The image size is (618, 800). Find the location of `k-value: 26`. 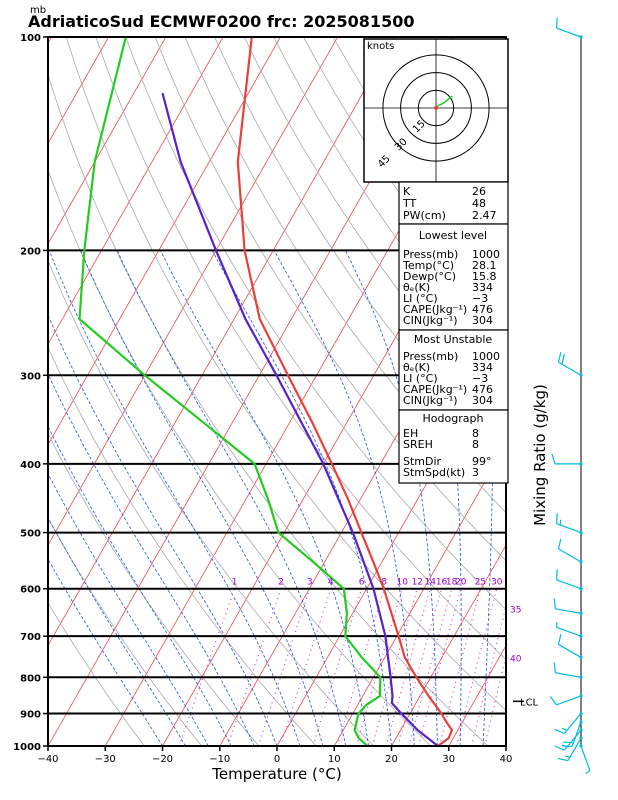

k-value: 26 is located at coordinates (479, 191).